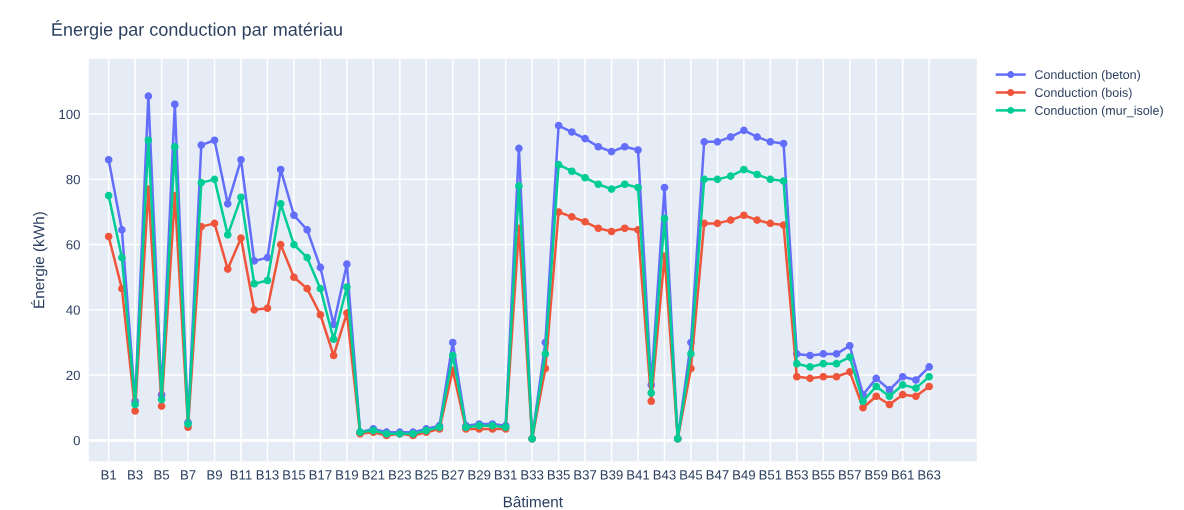  I want to click on x-tick-label: B53, so click(797, 475).